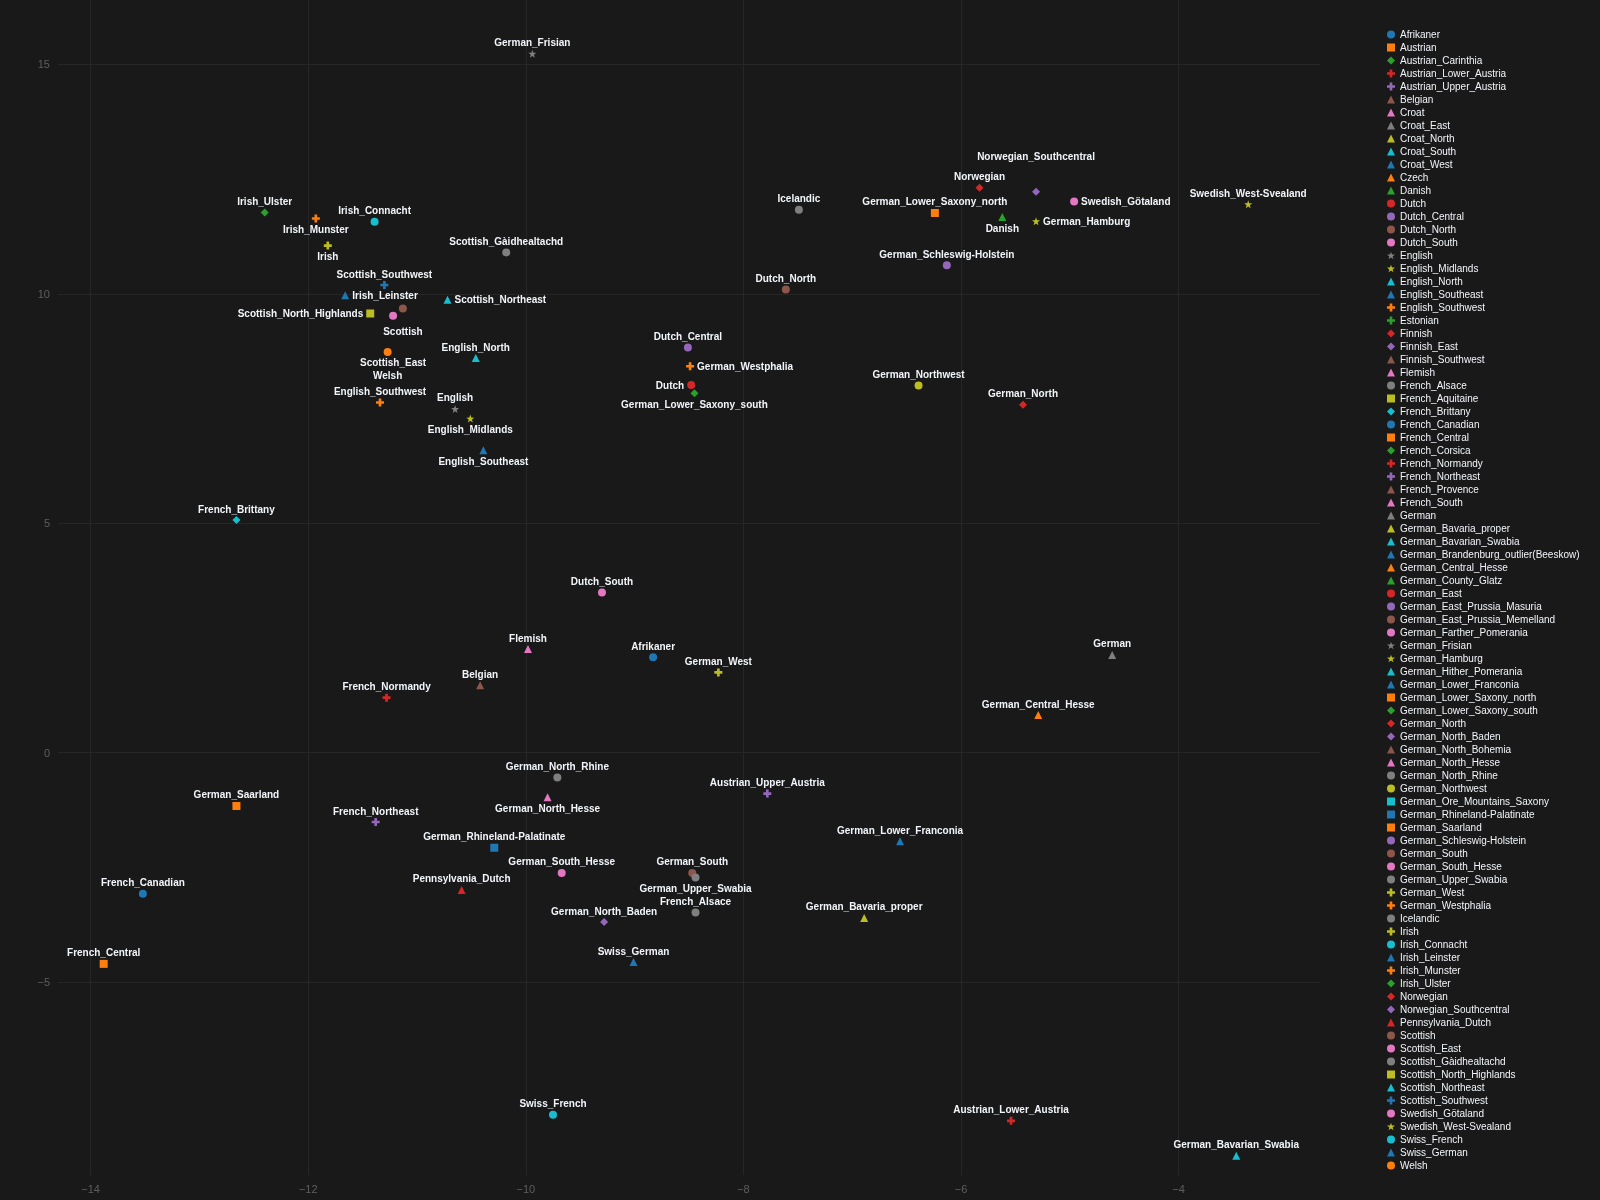  Describe the element at coordinates (694, 404) in the screenshot. I see `text: German_Lower_Saxony_south` at that location.